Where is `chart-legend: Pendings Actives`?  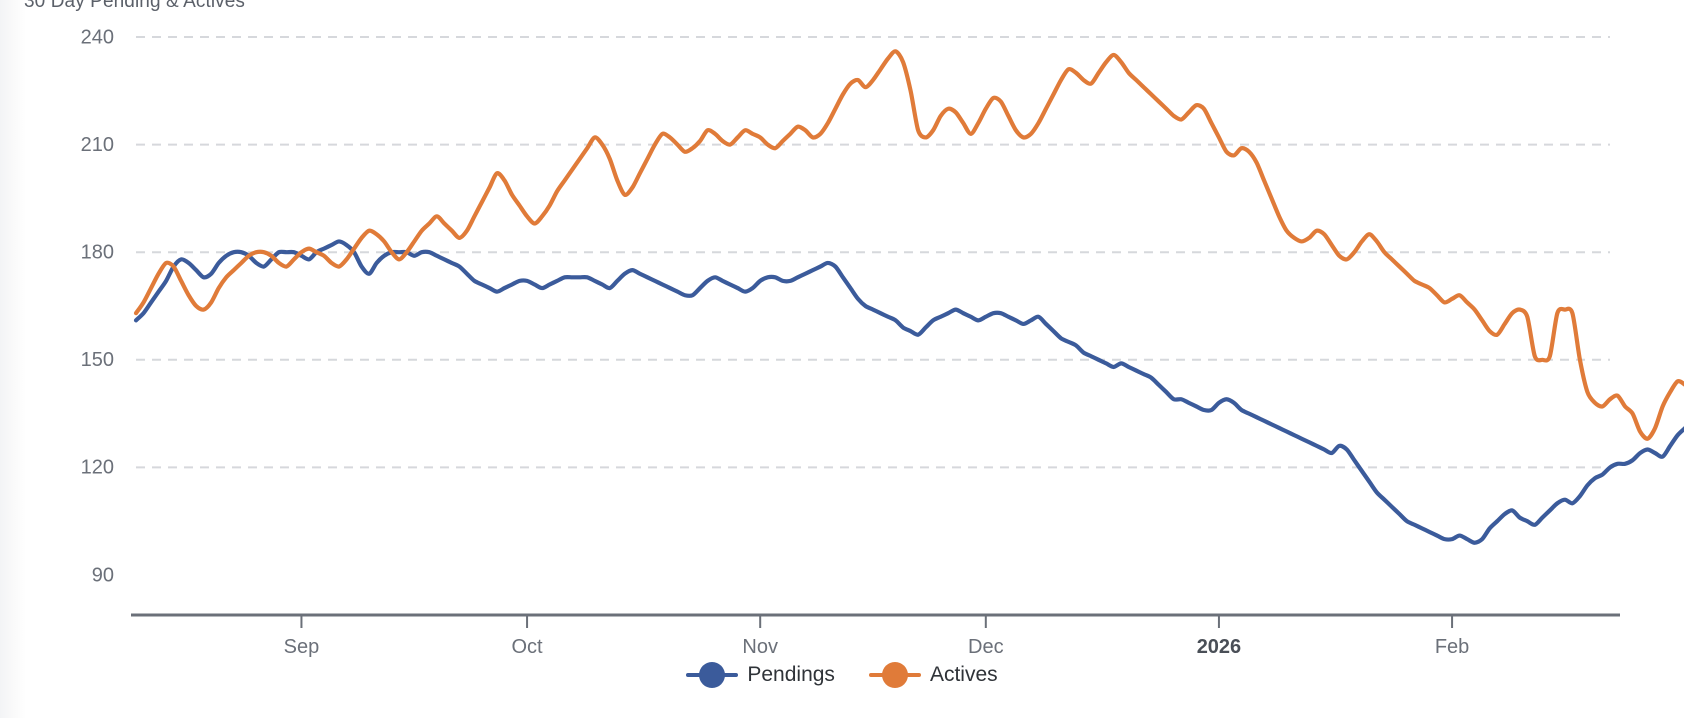
chart-legend: Pendings Actives is located at coordinates (842, 675).